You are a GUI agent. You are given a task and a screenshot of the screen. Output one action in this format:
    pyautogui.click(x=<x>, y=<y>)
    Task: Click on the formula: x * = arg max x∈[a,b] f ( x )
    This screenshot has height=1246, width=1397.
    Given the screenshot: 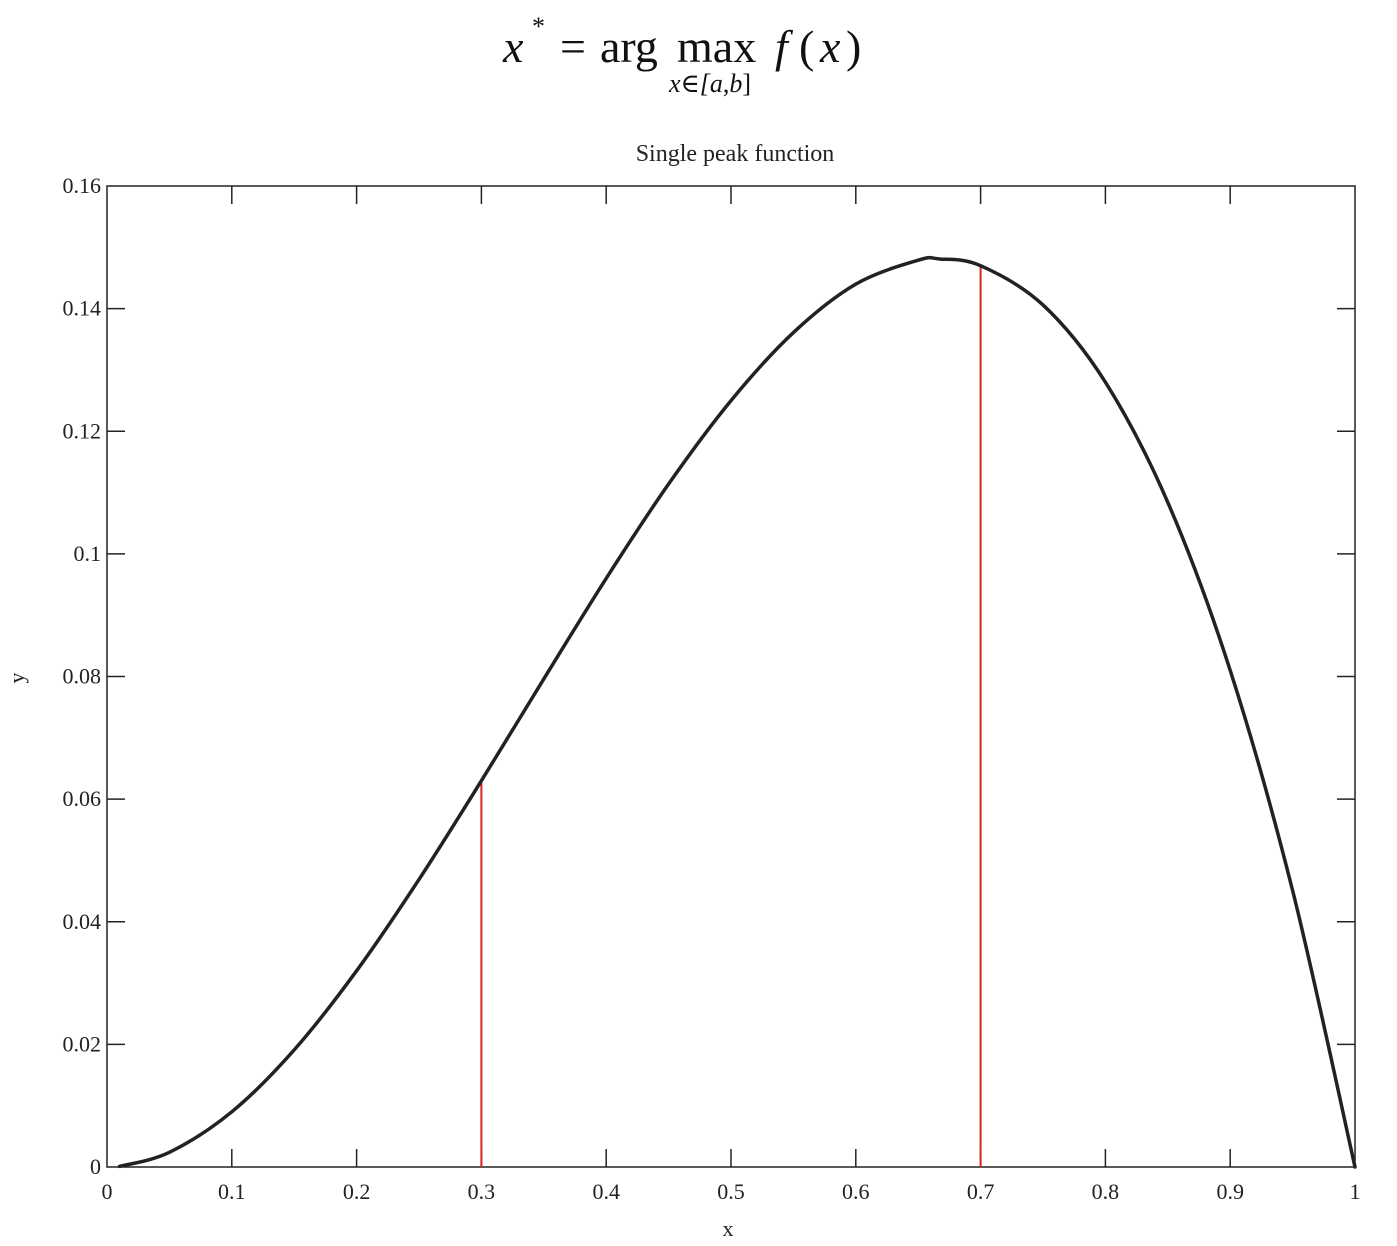 What is the action you would take?
    pyautogui.click(x=681, y=55)
    